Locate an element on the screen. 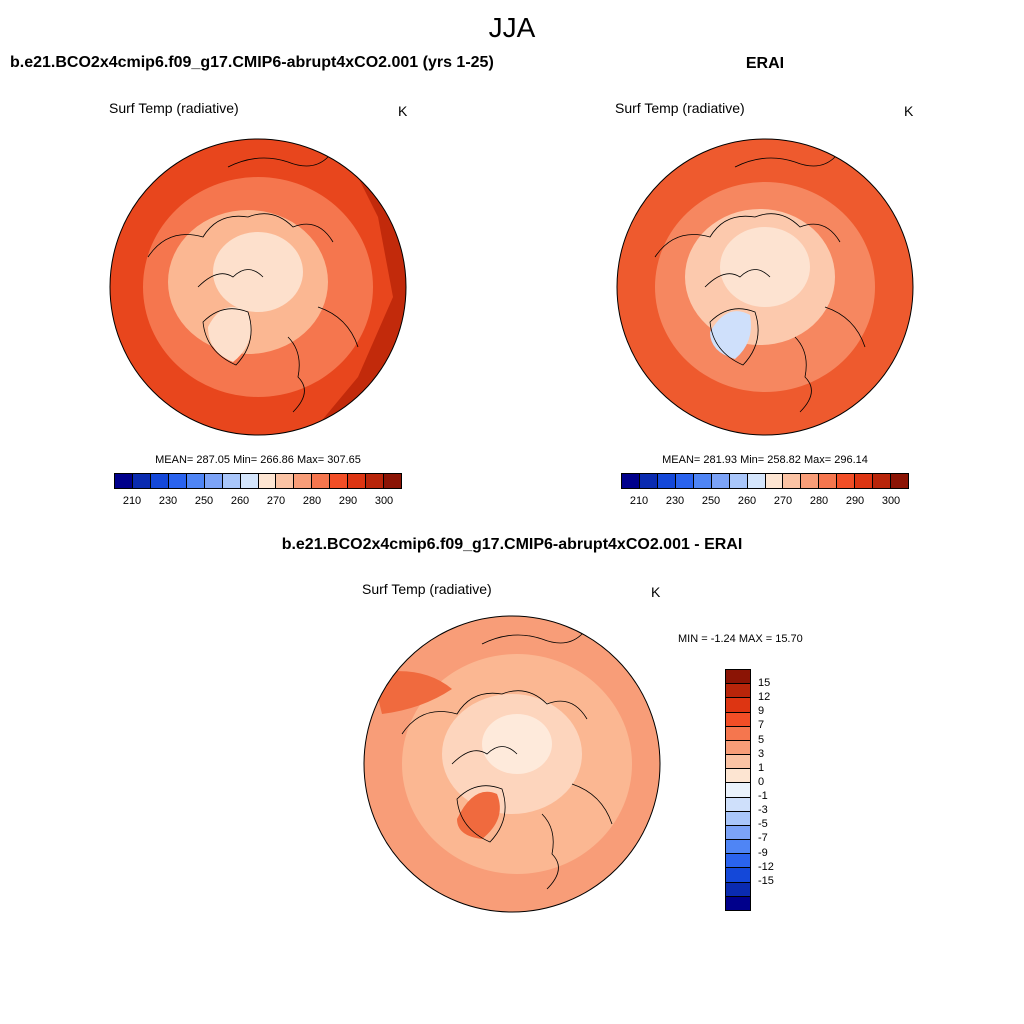 The height and width of the screenshot is (1024, 1024). model-hot-region is located at coordinates (357, 287).